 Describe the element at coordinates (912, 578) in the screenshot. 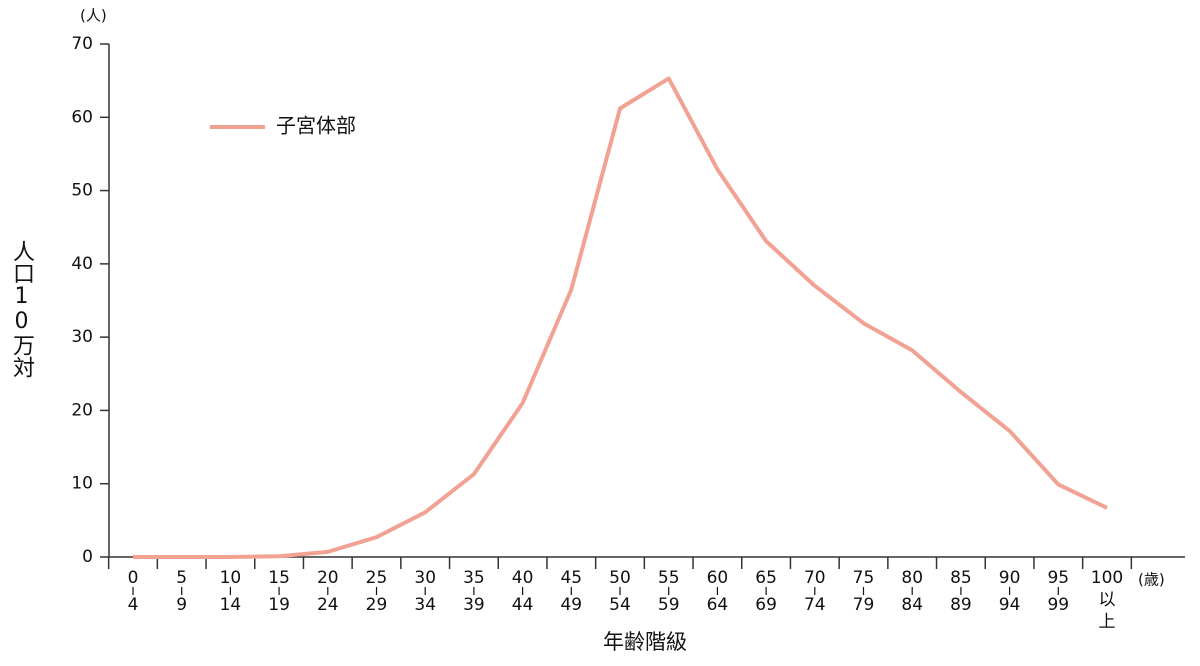

I see `x-tick-label: 80` at that location.